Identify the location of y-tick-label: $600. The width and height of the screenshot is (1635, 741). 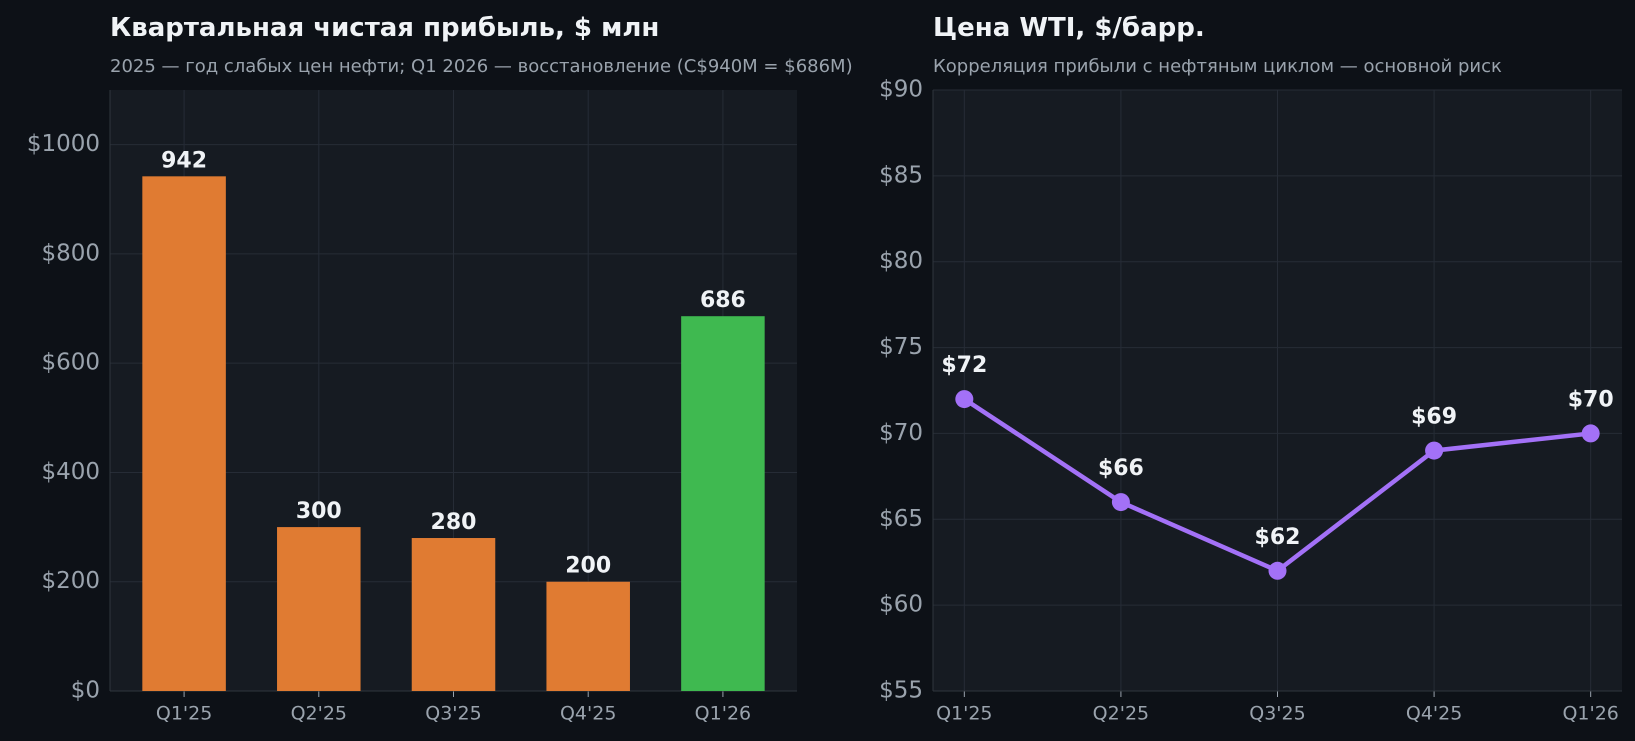
(70, 363).